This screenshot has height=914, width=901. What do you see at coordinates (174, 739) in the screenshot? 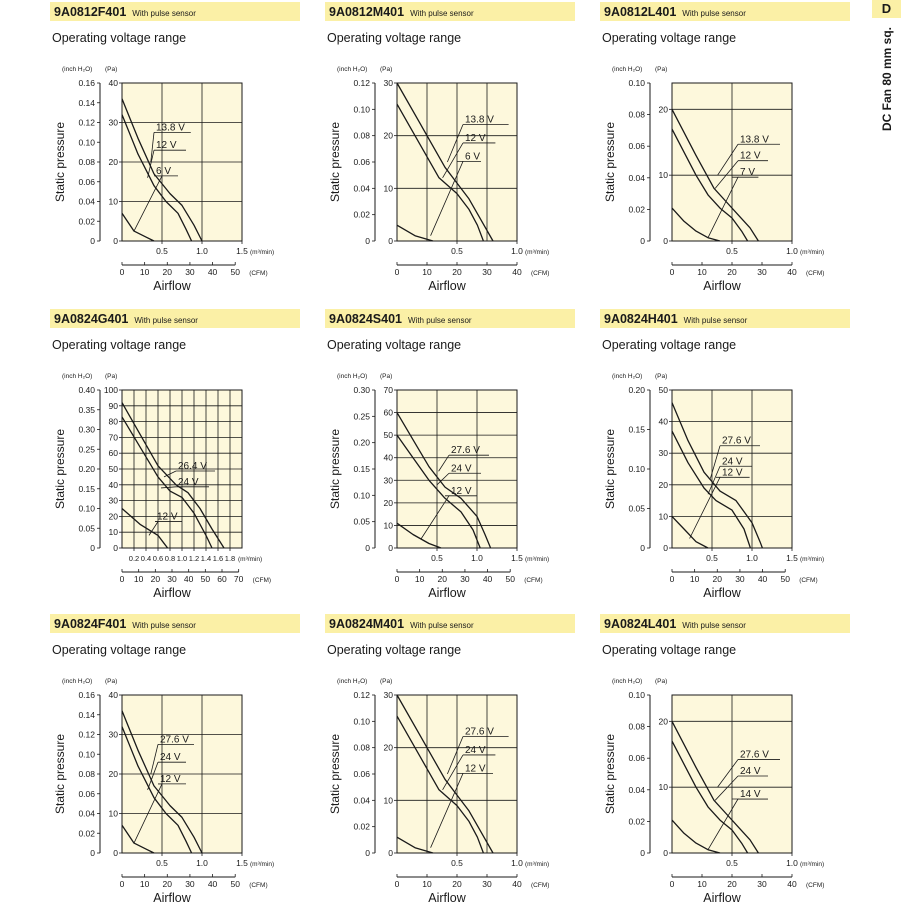
I see `series-label: 27.6 V` at bounding box center [174, 739].